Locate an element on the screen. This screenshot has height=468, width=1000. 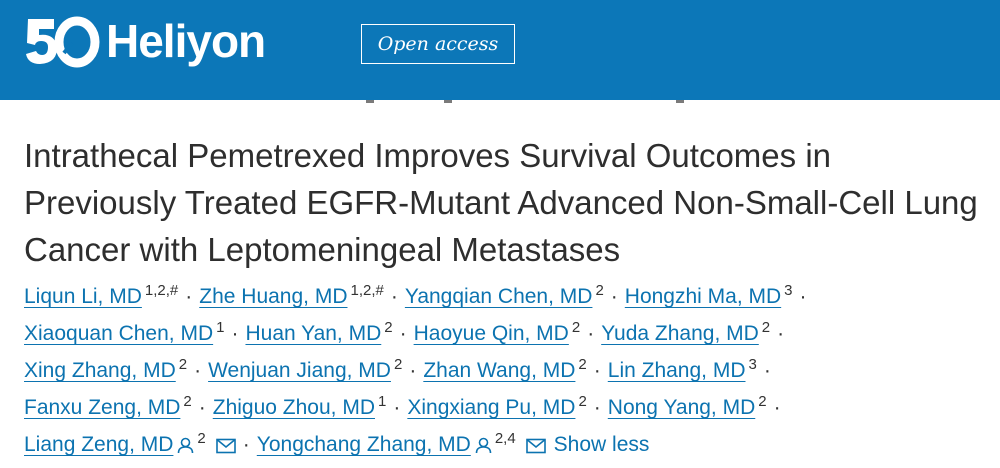
author-item: Yangqian Chen, MD 2 · is located at coordinates (514, 295).